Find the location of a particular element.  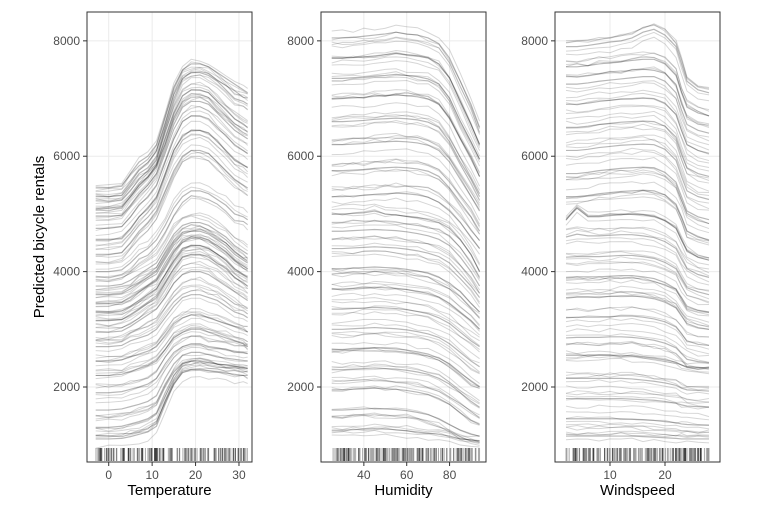

x-tick-labels: 10 20 is located at coordinates (637, 472).